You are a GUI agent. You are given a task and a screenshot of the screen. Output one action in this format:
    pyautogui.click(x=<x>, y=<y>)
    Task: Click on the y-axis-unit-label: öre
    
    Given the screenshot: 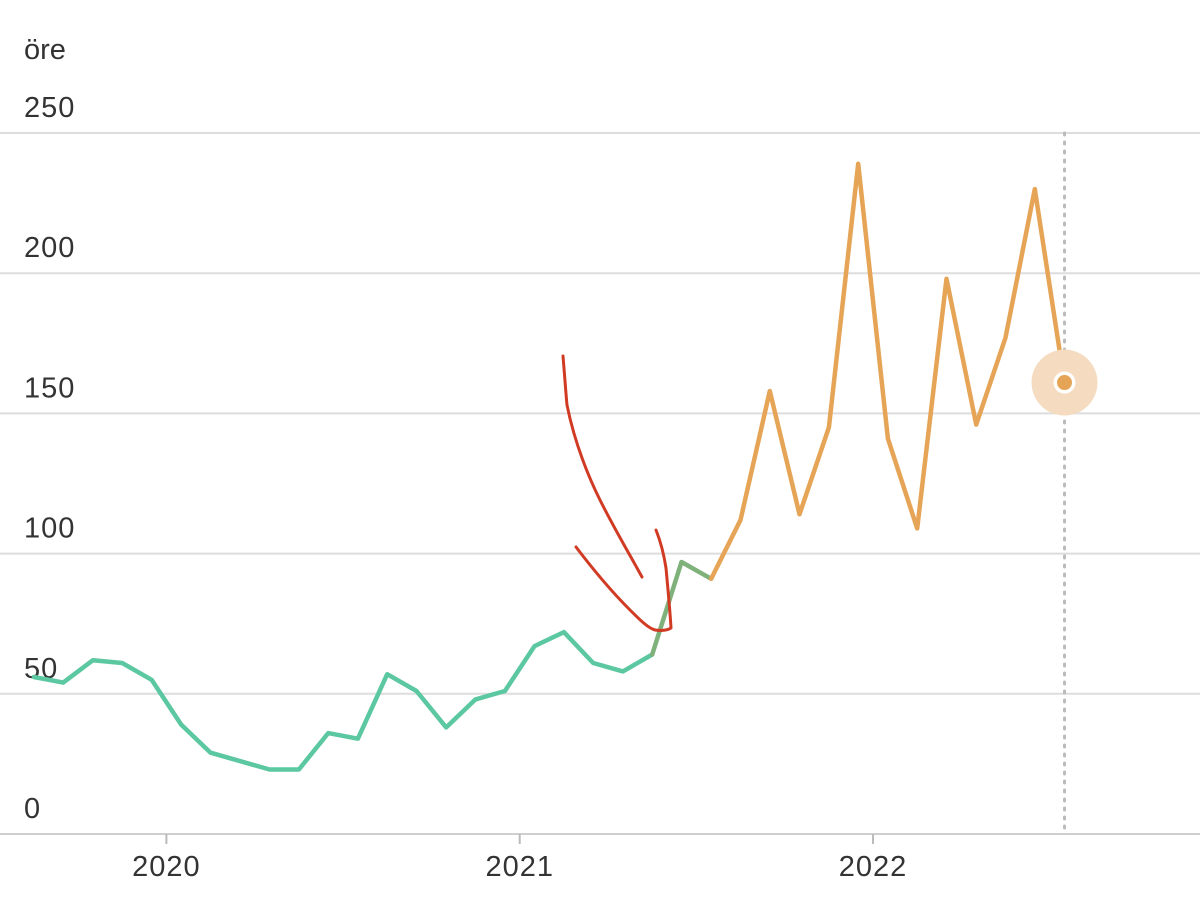 What is the action you would take?
    pyautogui.click(x=45, y=50)
    